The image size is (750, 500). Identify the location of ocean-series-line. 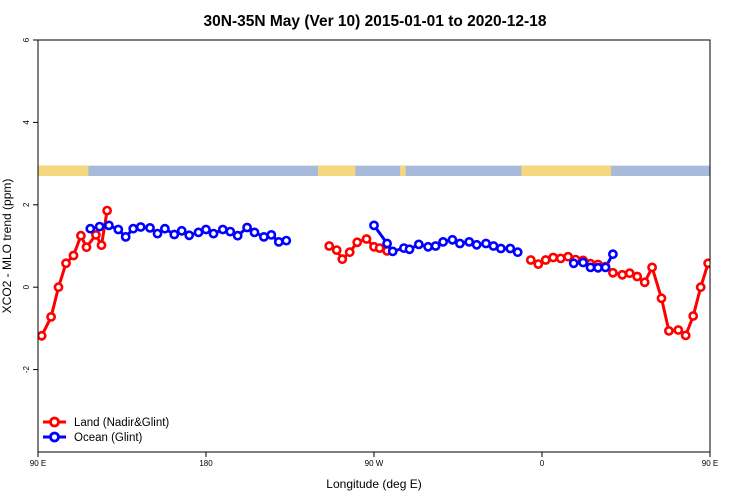
(741, 231).